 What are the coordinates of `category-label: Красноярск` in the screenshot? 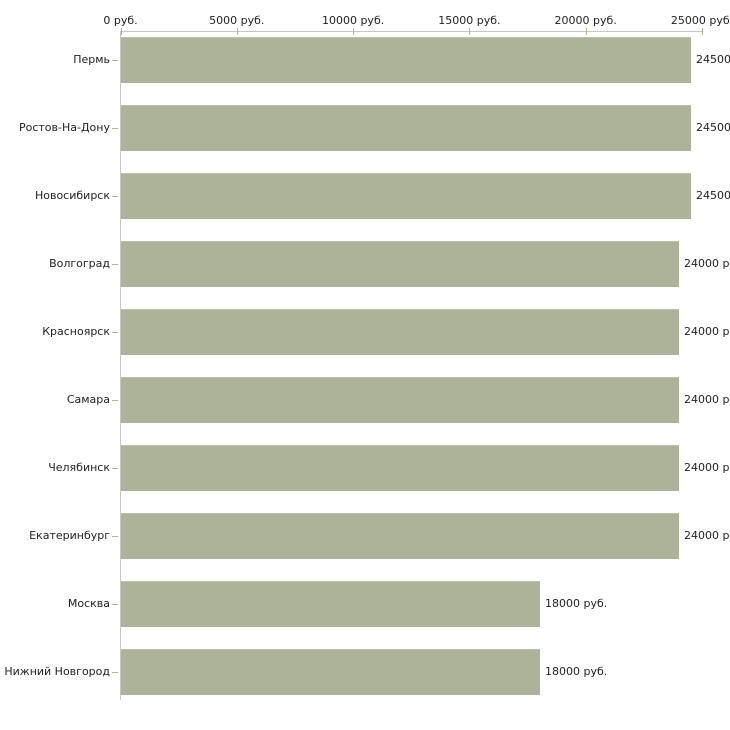 It's located at (76, 331).